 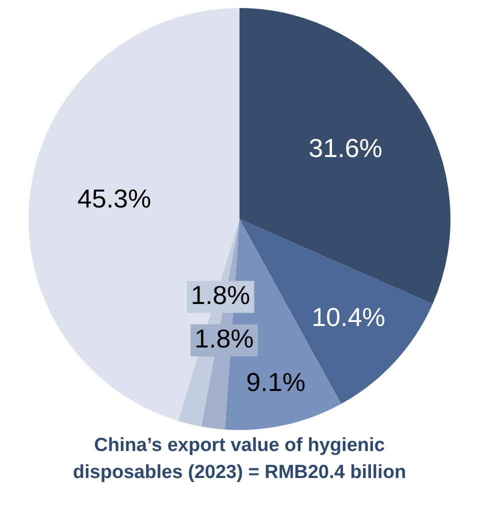 What do you see at coordinates (240, 459) in the screenshot?
I see `text: China’s export value of hygienic disposables (2023) = RMB20.4 billion` at bounding box center [240, 459].